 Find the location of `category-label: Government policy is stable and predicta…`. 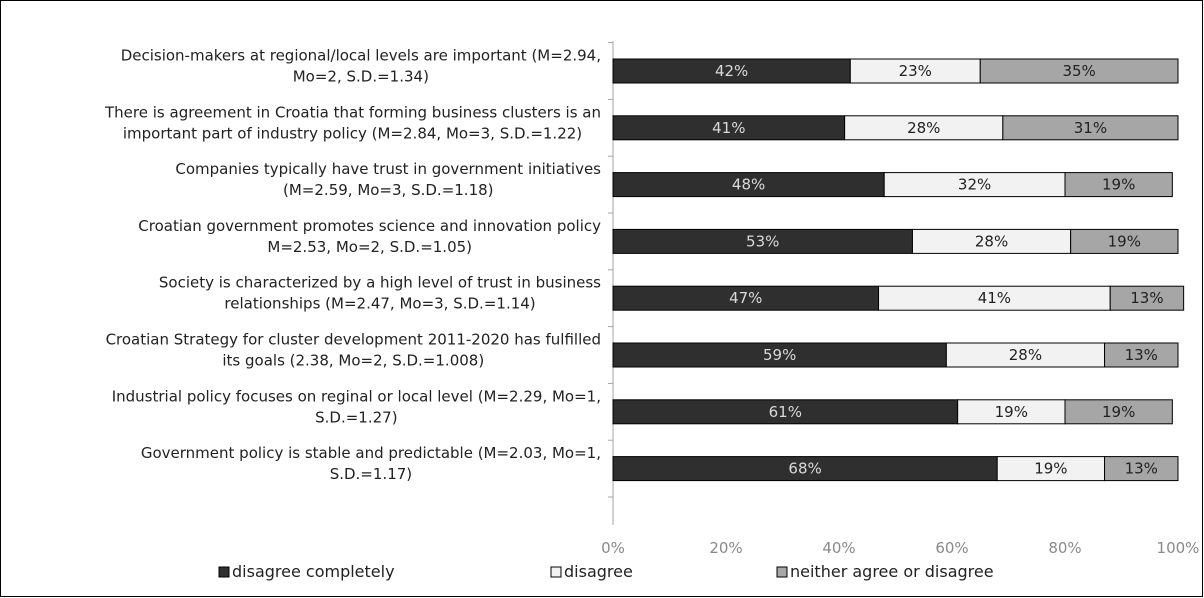

category-label: Government policy is stable and predicta… is located at coordinates (371, 453).